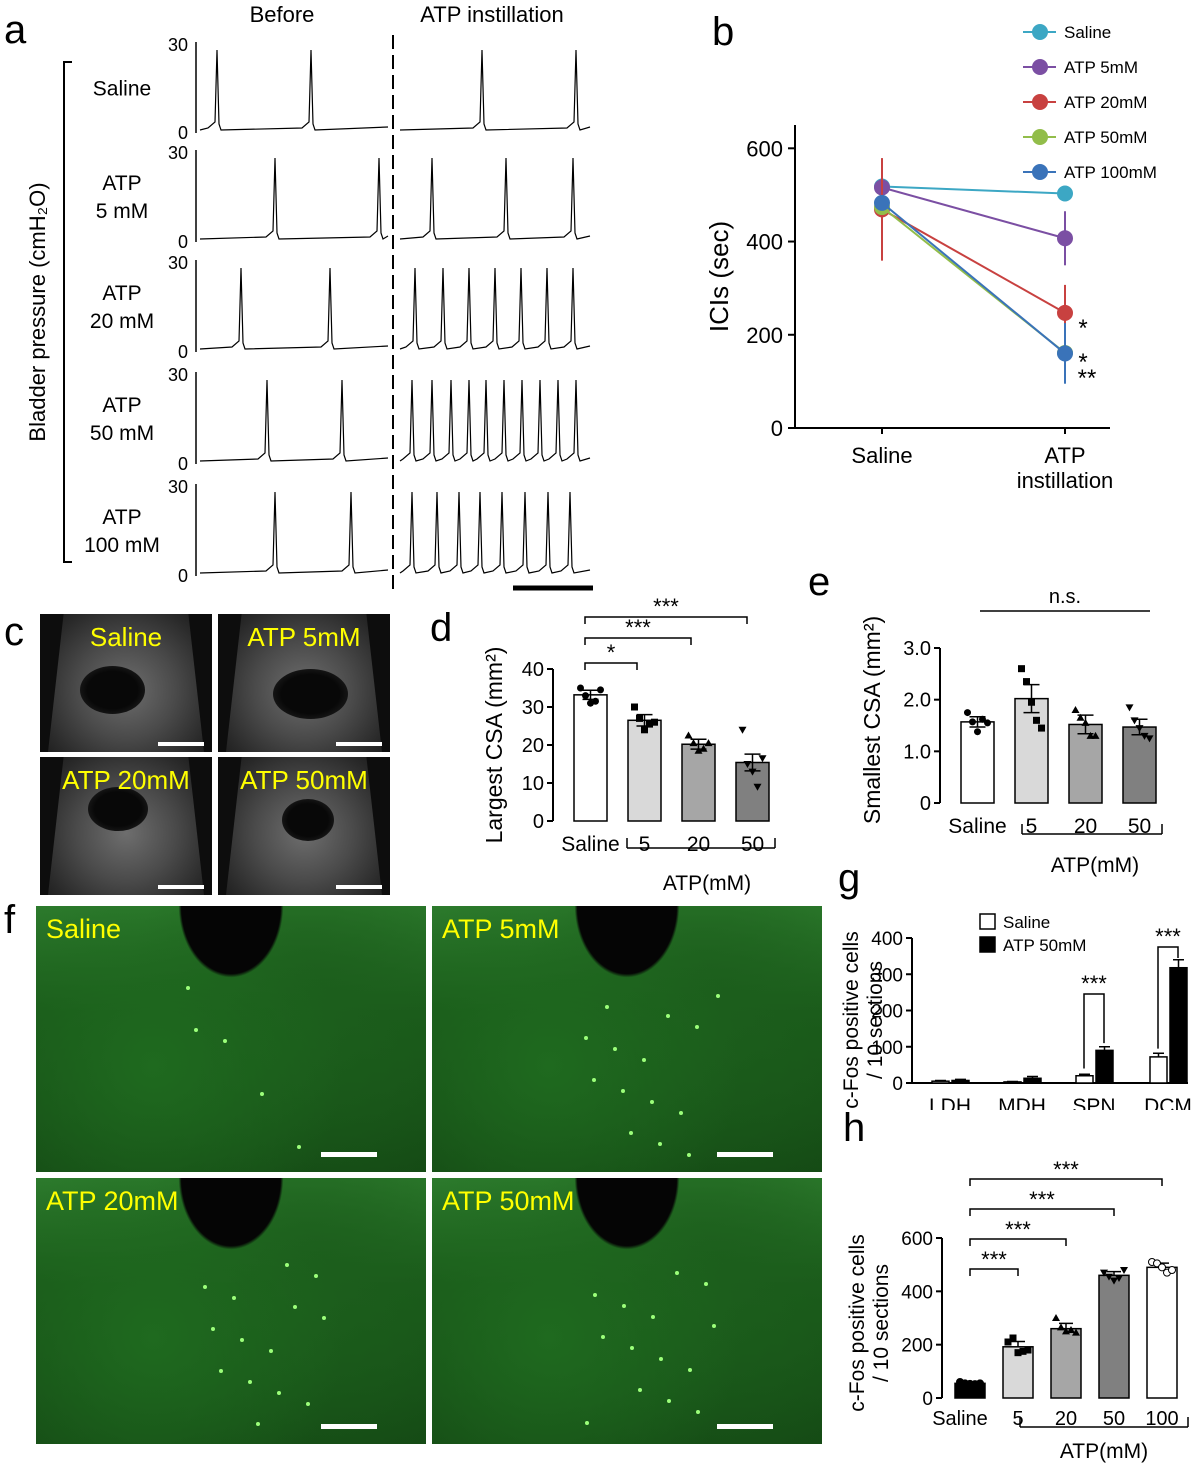 This screenshot has height=1467, width=1200. What do you see at coordinates (122, 545) in the screenshot?
I see `row-label: 100 mM` at bounding box center [122, 545].